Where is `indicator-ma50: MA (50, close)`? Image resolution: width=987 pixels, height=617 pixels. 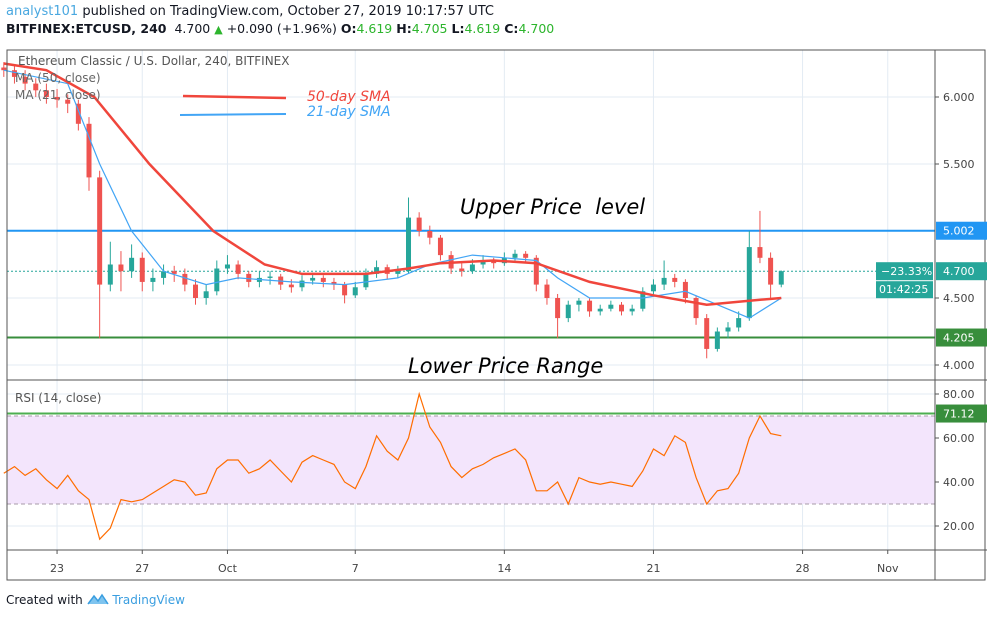
indicator-ma50: MA (50, close) is located at coordinates (58, 78).